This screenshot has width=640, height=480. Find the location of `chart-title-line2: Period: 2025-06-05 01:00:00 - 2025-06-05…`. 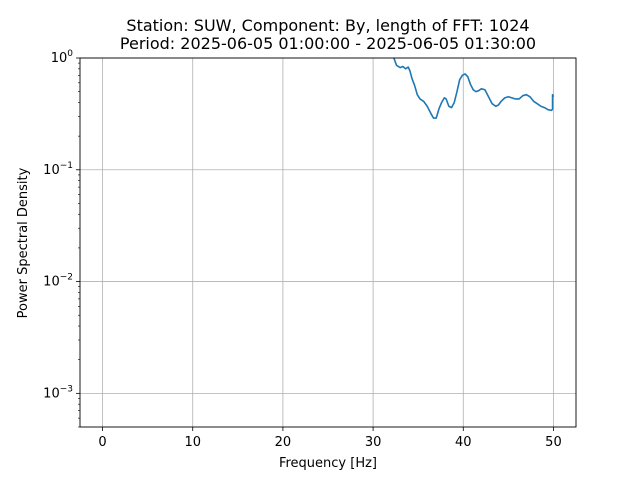

chart-title-line2: Period: 2025-06-05 01:00:00 - 2025-06-05… is located at coordinates (328, 43).